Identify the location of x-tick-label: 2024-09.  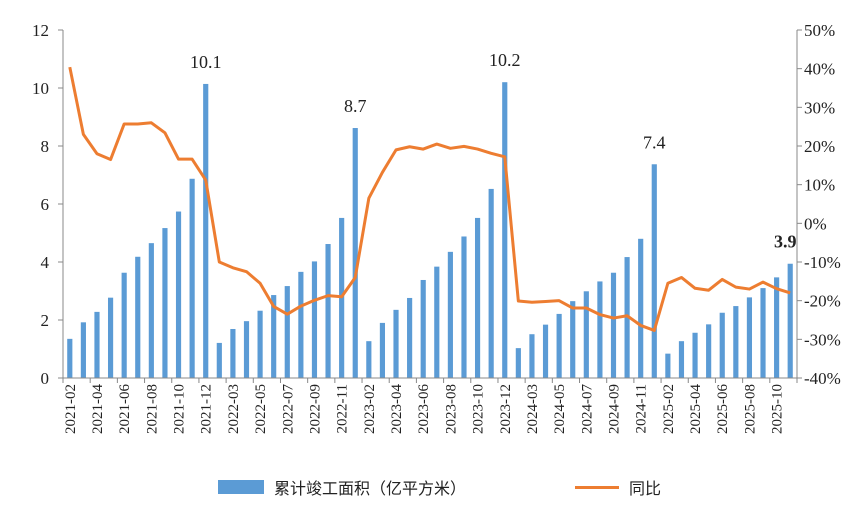
(615, 409).